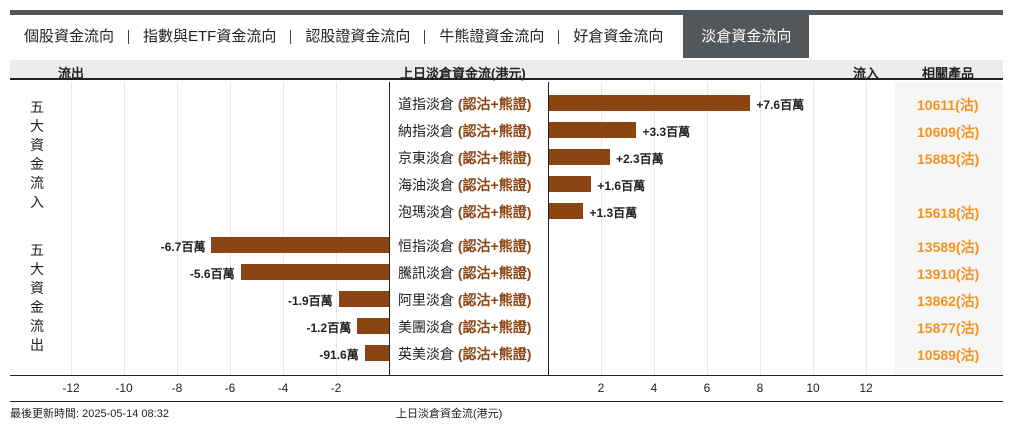  I want to click on x-axis-label: 上日淡倉資金流(港元), so click(449, 414).